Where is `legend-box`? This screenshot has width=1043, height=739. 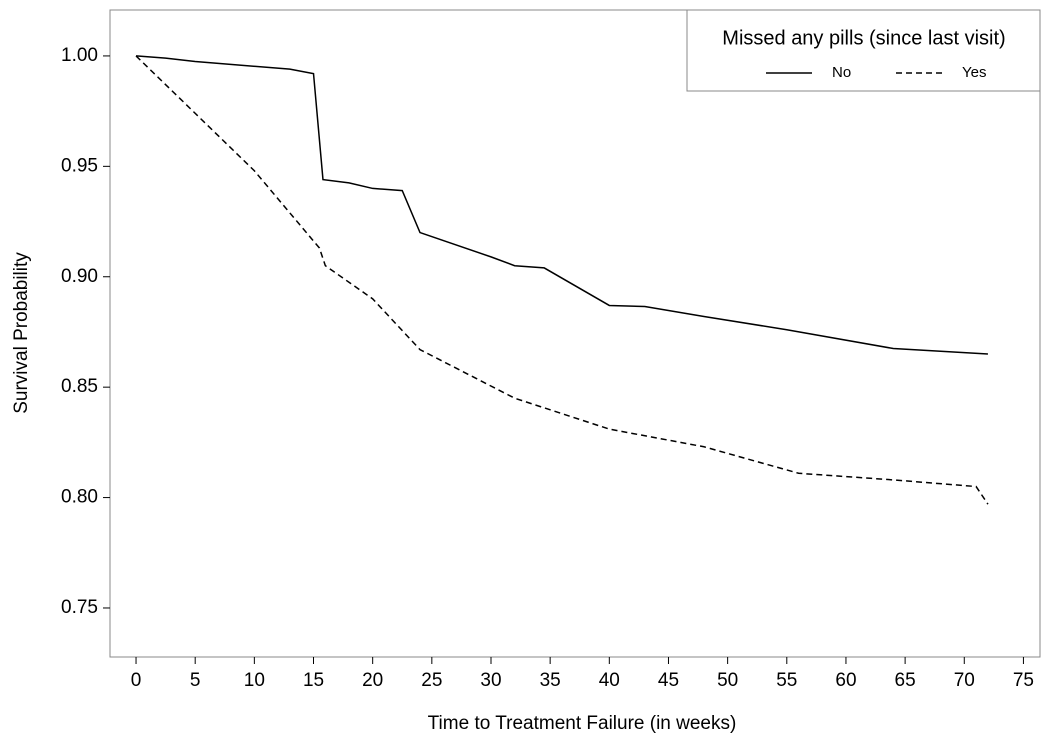
legend-box is located at coordinates (863, 50).